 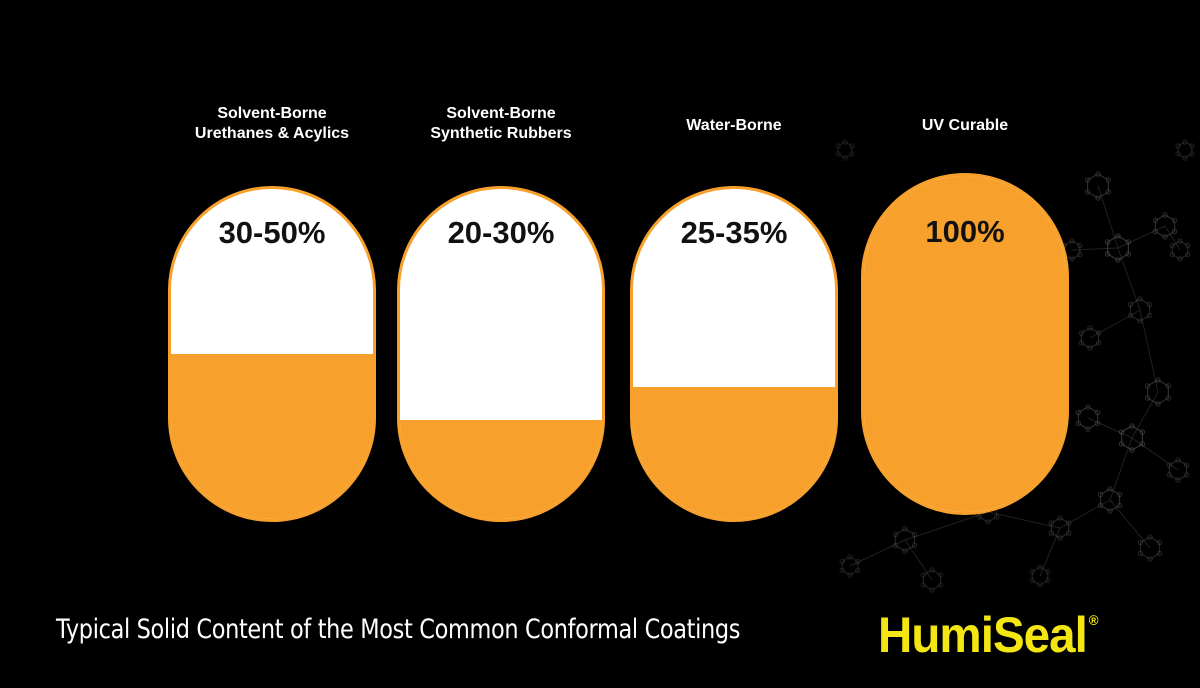 What do you see at coordinates (272, 123) in the screenshot?
I see `category-label: Solvent-Borne Urethanes & Acylics` at bounding box center [272, 123].